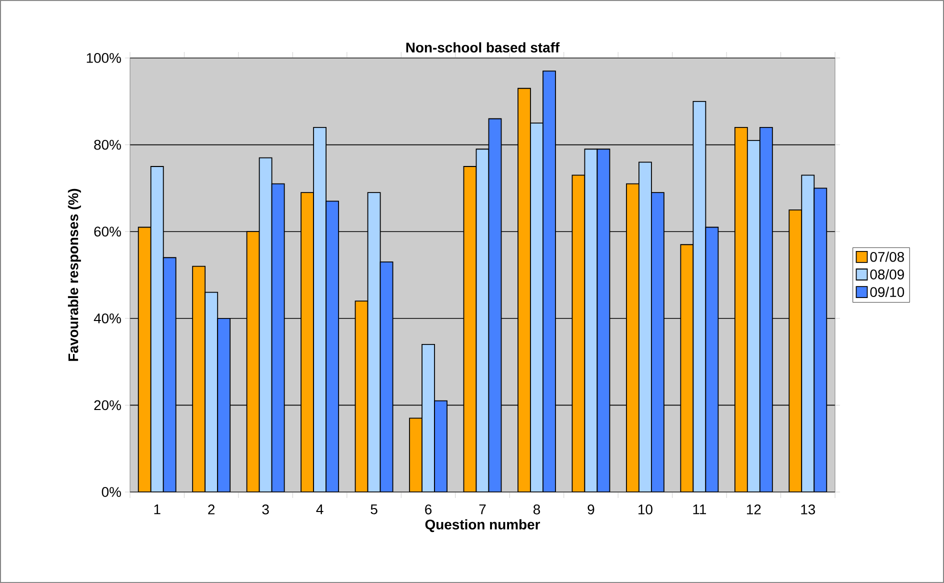 The image size is (944, 583). Describe the element at coordinates (107, 145) in the screenshot. I see `y-tick-label: 80%` at that location.